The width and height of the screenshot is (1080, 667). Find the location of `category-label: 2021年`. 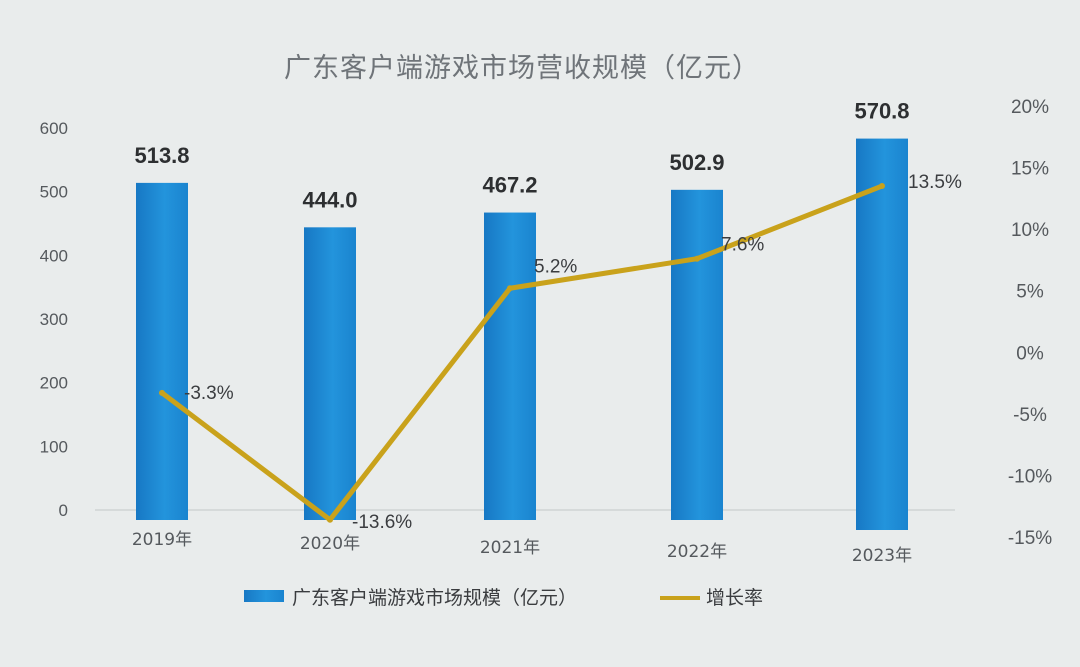

category-label: 2021年 is located at coordinates (510, 548).